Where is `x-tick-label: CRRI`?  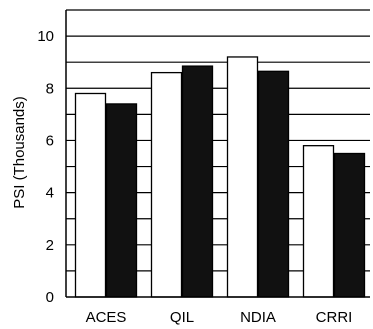
x-tick-label: CRRI is located at coordinates (334, 317).